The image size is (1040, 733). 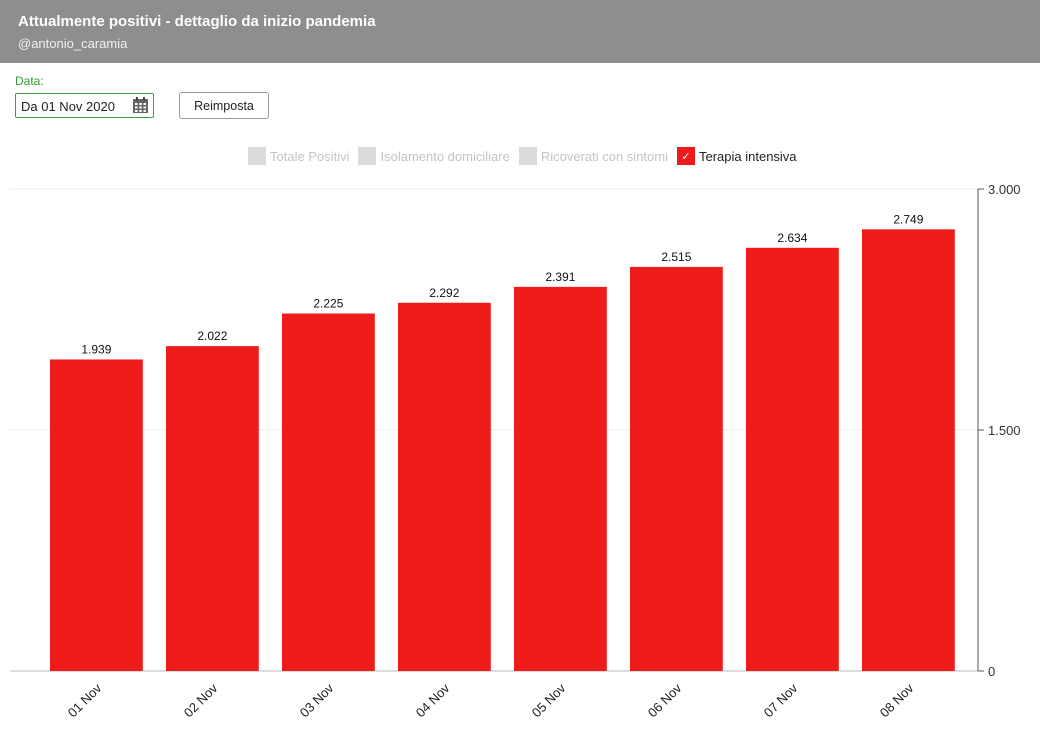 What do you see at coordinates (1004, 430) in the screenshot?
I see `y-tick-label: 1.500` at bounding box center [1004, 430].